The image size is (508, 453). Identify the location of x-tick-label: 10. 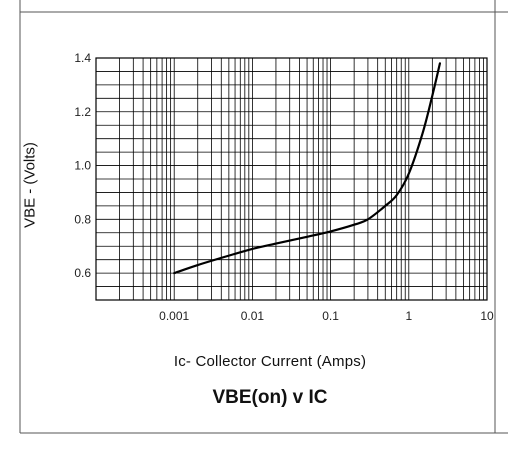
(487, 316).